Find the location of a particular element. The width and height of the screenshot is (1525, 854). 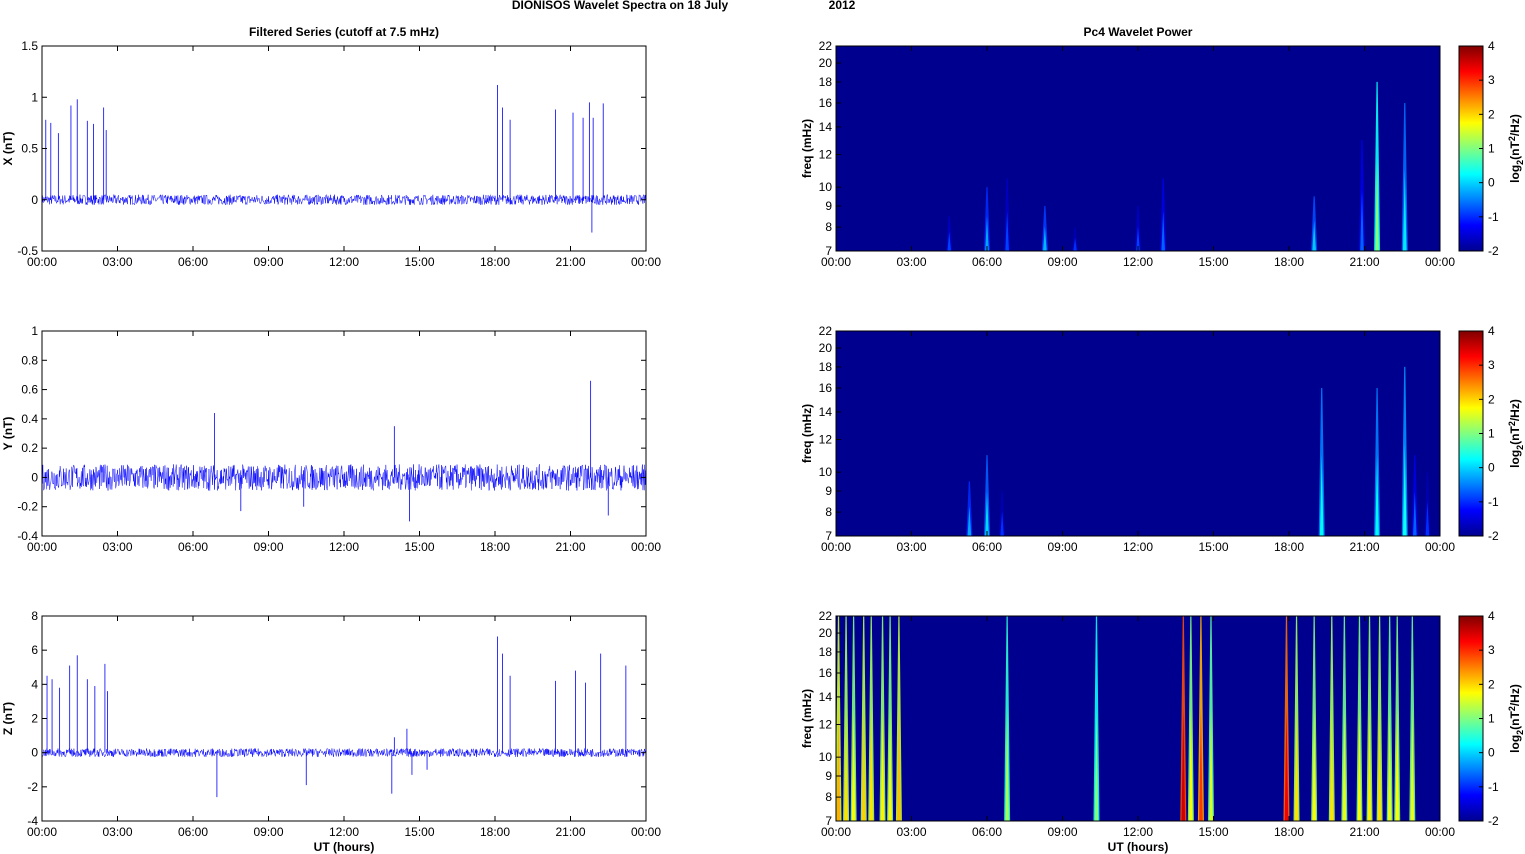

x-tick-label: 06:00 is located at coordinates (987, 832).